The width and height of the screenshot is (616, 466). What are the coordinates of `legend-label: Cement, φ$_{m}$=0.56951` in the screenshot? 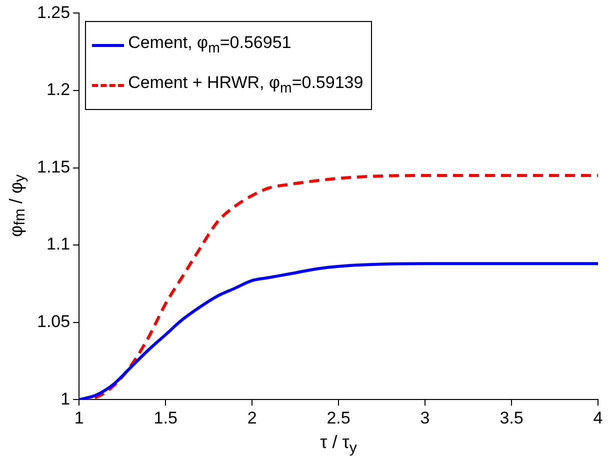 It's located at (210, 45).